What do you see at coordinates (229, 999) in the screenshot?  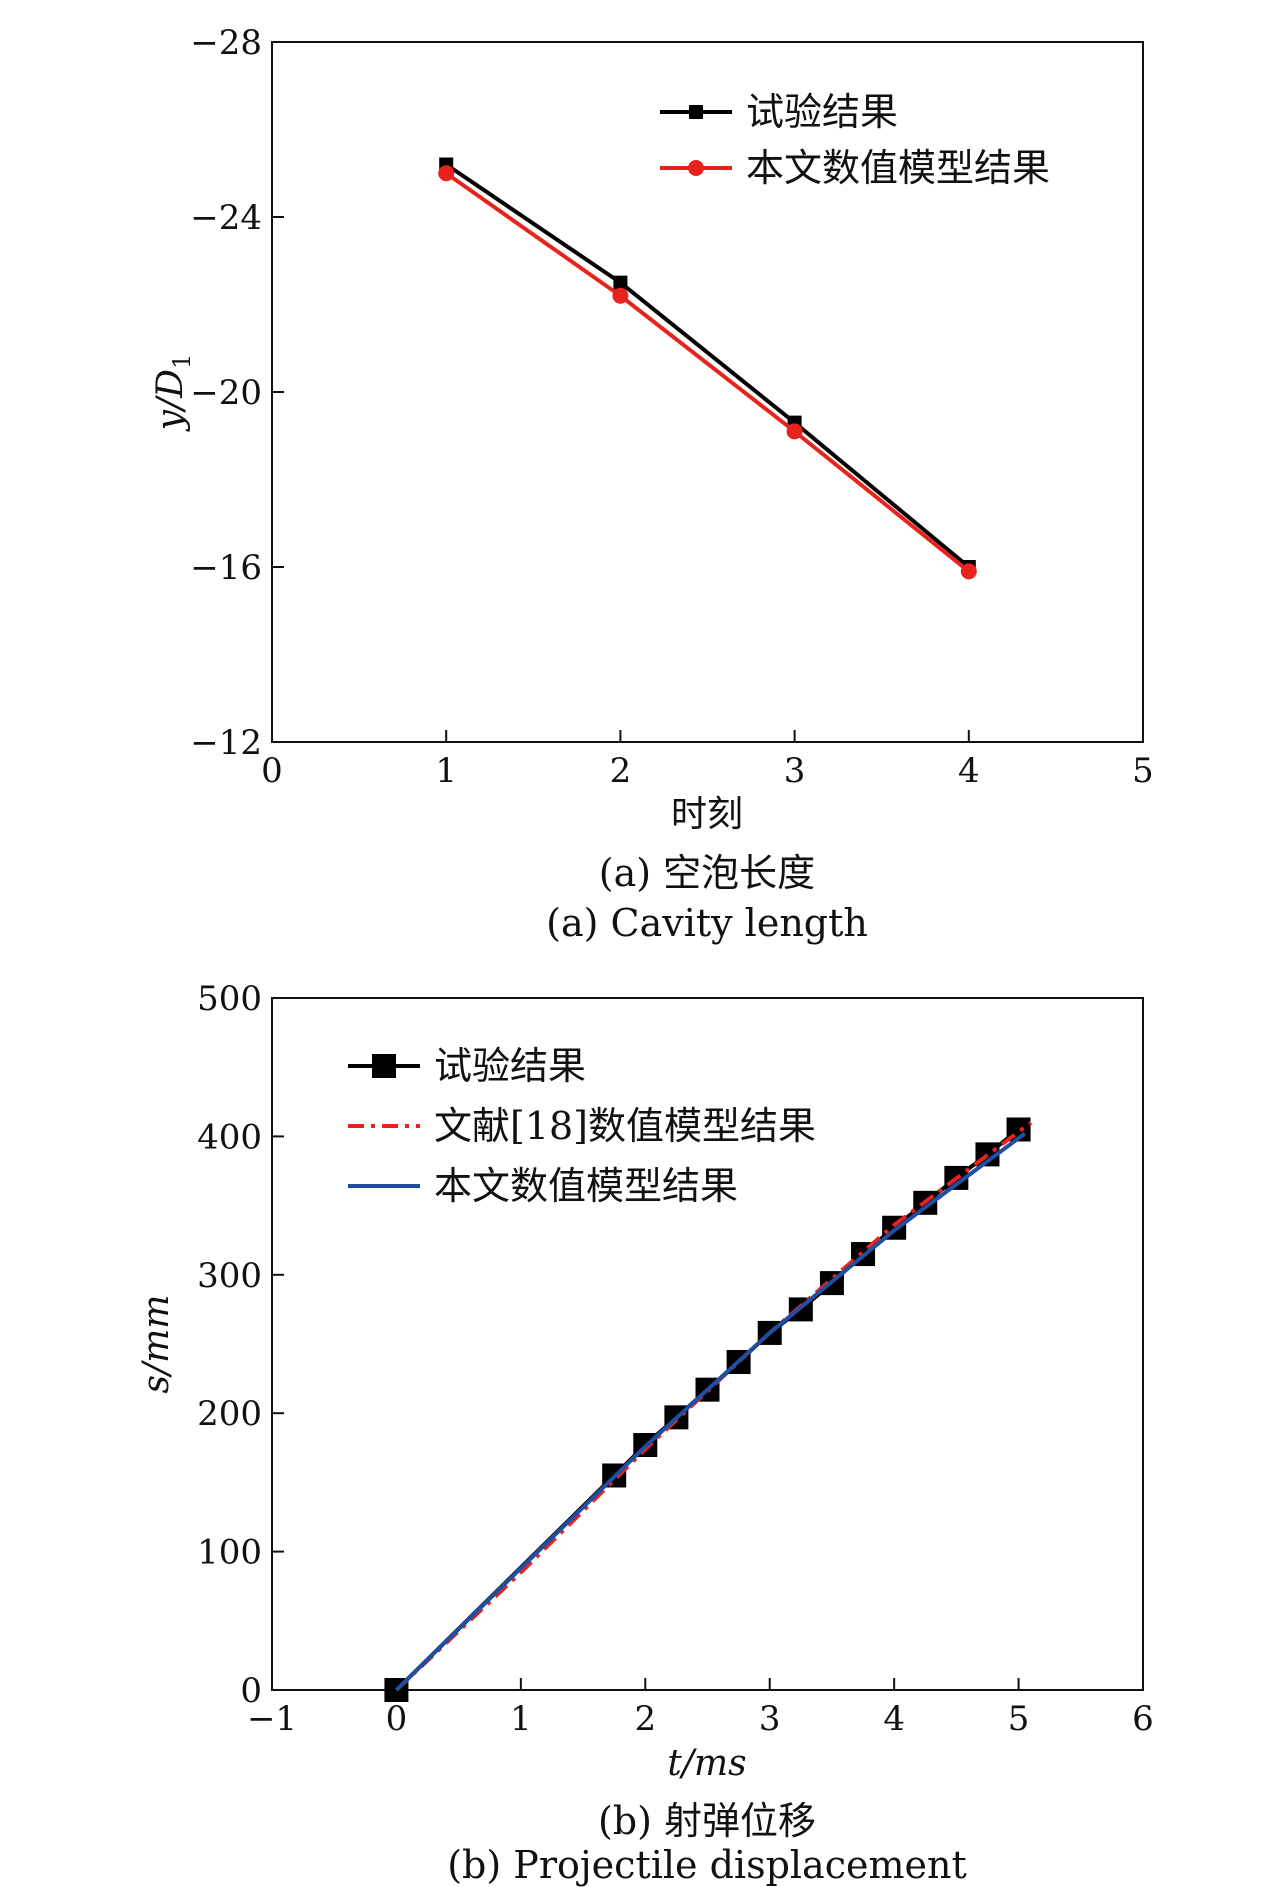 I see `y-tick-label: 500` at bounding box center [229, 999].